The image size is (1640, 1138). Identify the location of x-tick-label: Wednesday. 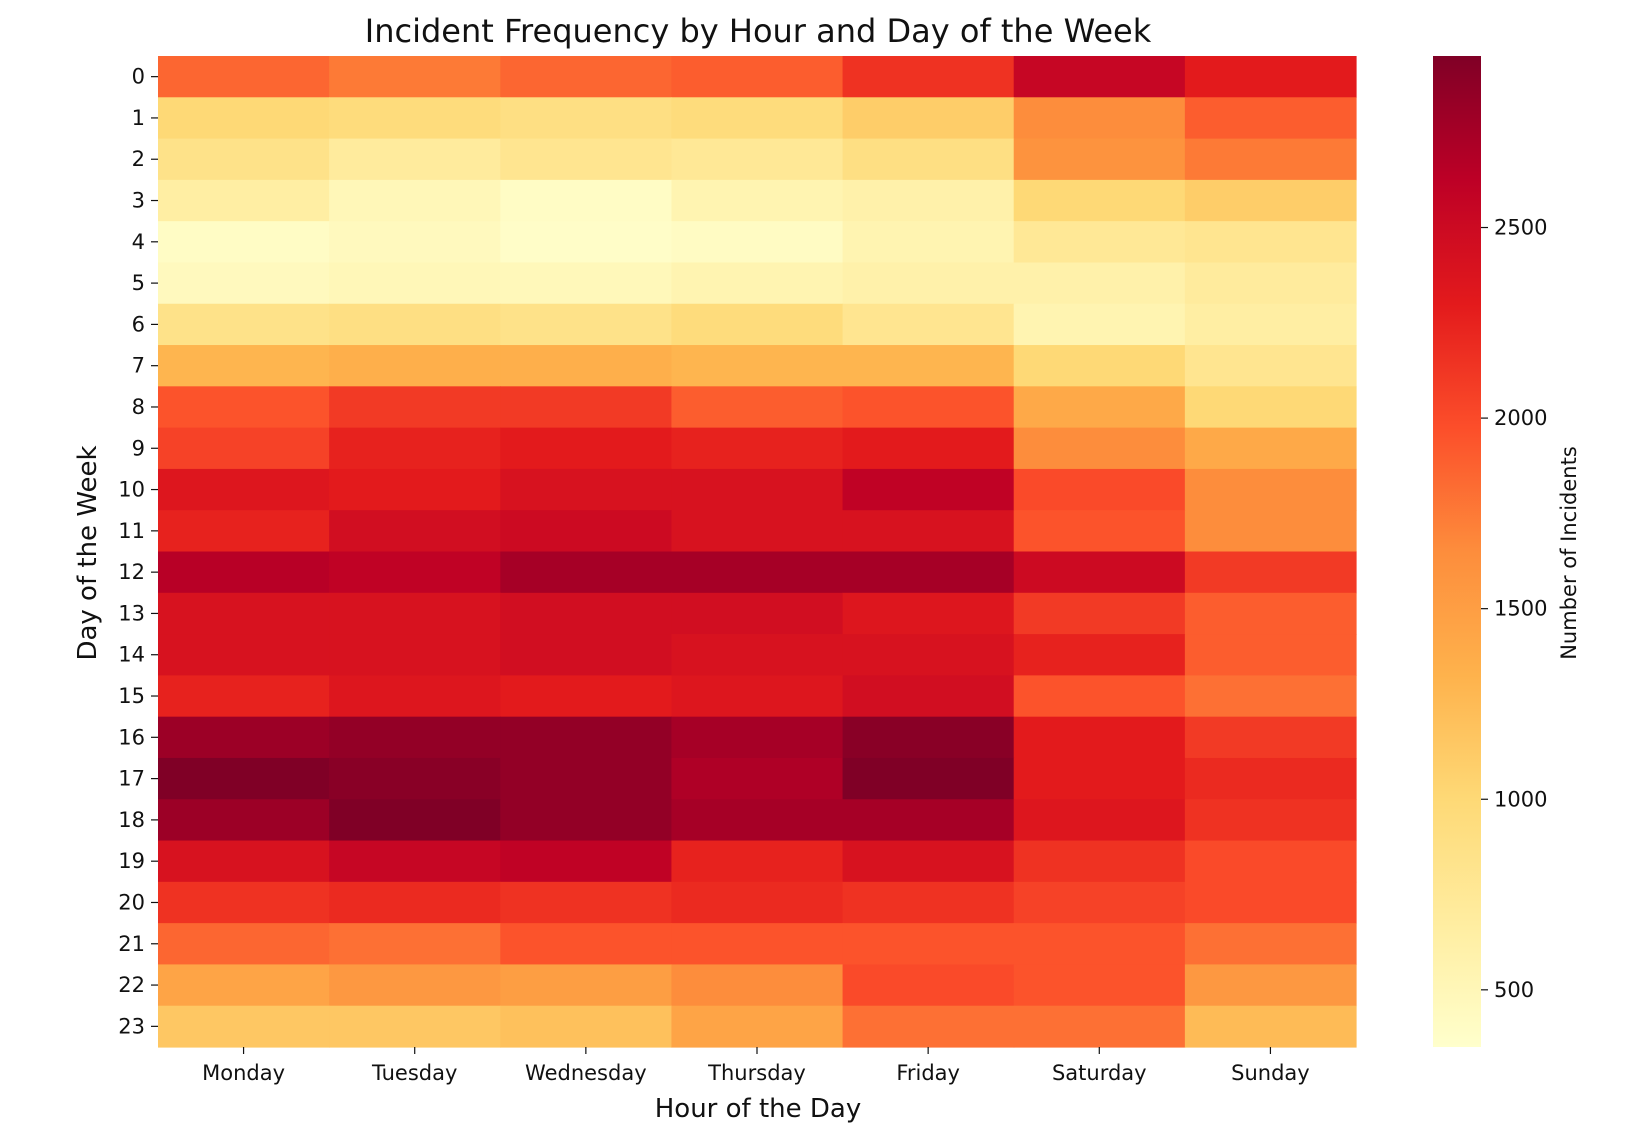
(586, 1073).